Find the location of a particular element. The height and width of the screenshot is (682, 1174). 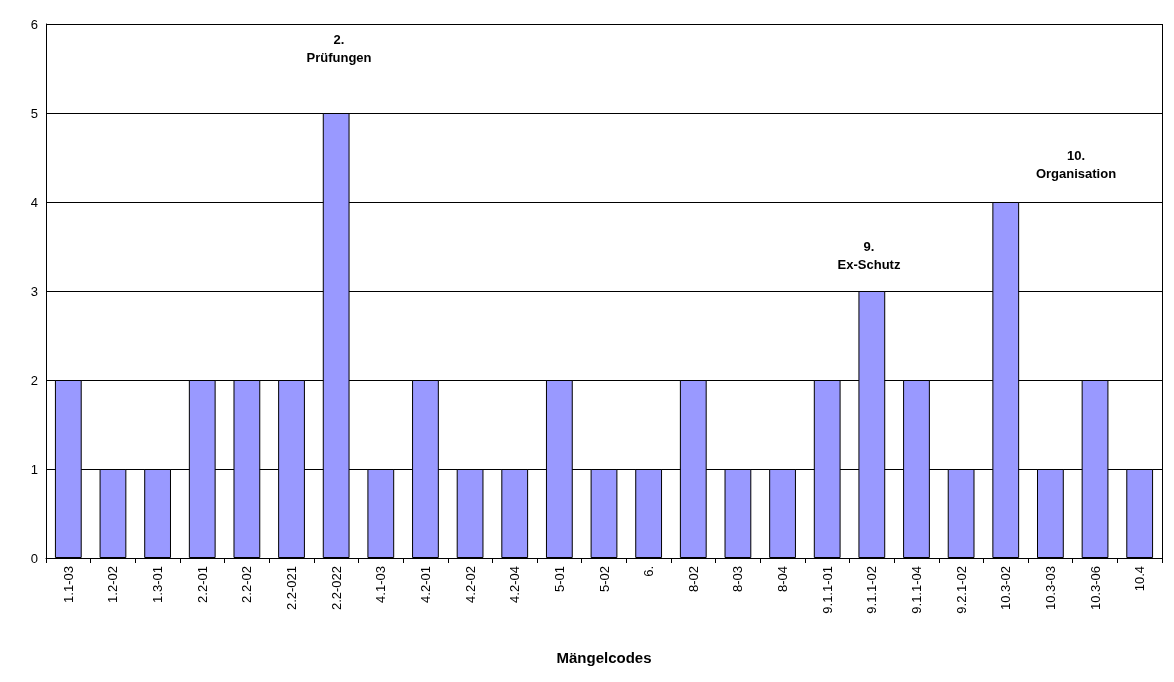

annotation: 9. Ex-Schutz is located at coordinates (869, 255).